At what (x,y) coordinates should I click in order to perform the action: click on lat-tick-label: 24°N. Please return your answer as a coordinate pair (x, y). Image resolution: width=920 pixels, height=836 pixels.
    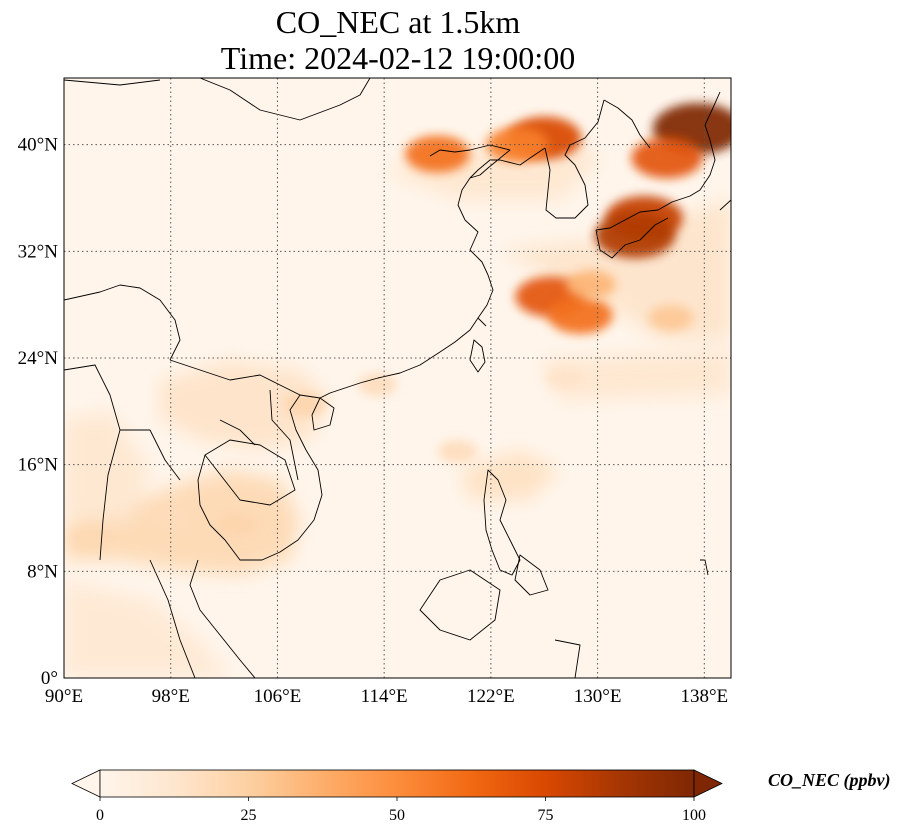
    Looking at the image, I should click on (38, 358).